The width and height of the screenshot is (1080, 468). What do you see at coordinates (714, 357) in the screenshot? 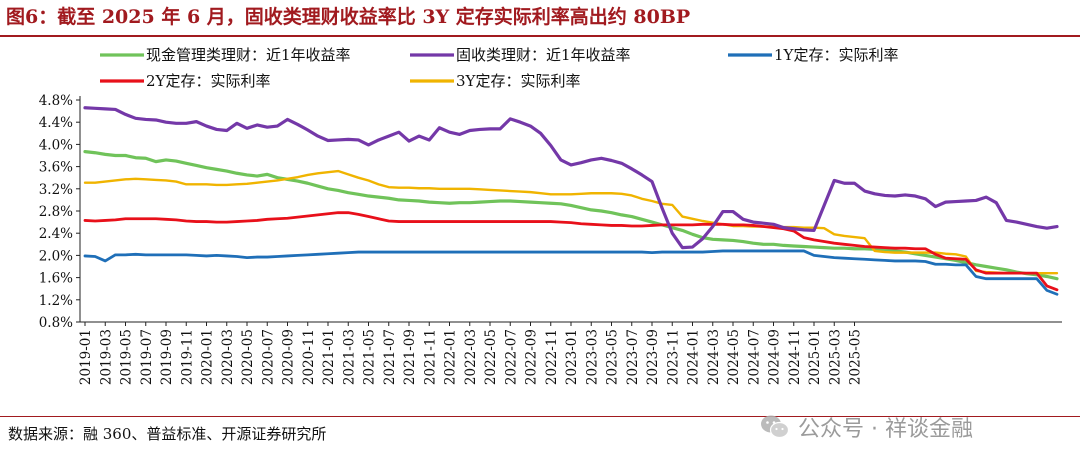
I see `x-tick-label: 2024-03` at bounding box center [714, 357].